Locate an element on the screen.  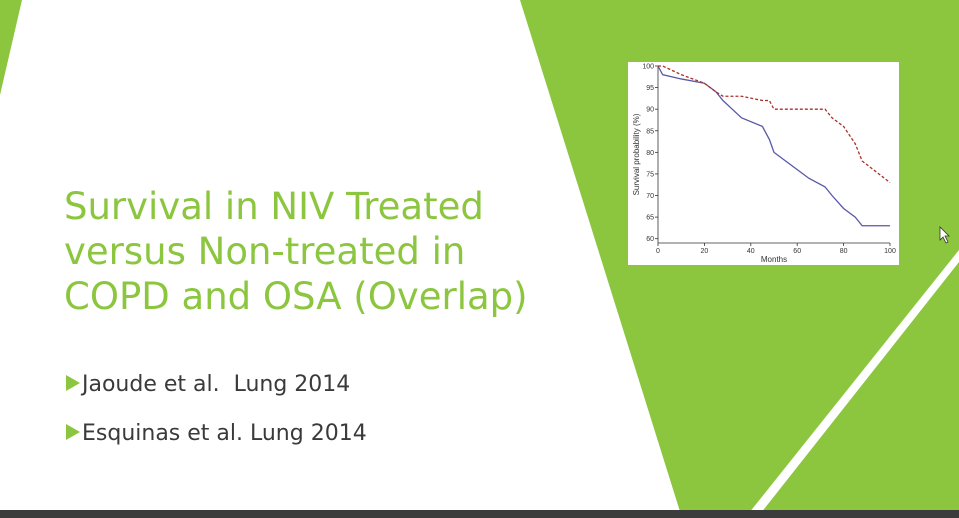
chart-frame is located at coordinates (763, 163).